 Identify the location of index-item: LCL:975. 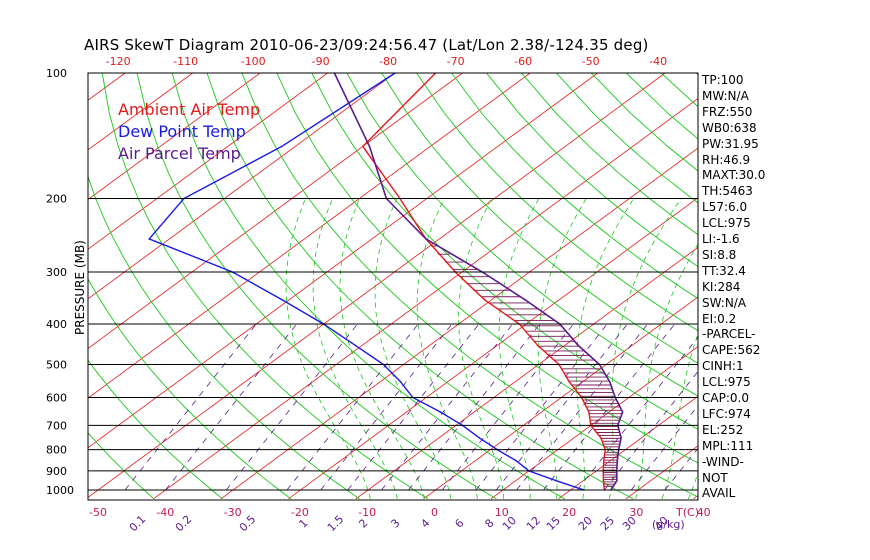
(726, 223).